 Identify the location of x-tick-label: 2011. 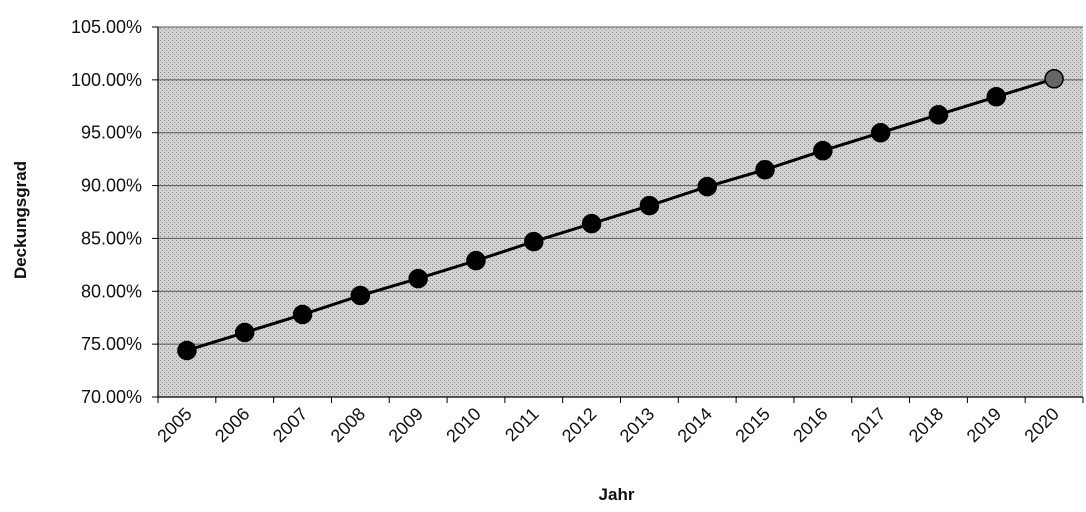
(522, 425).